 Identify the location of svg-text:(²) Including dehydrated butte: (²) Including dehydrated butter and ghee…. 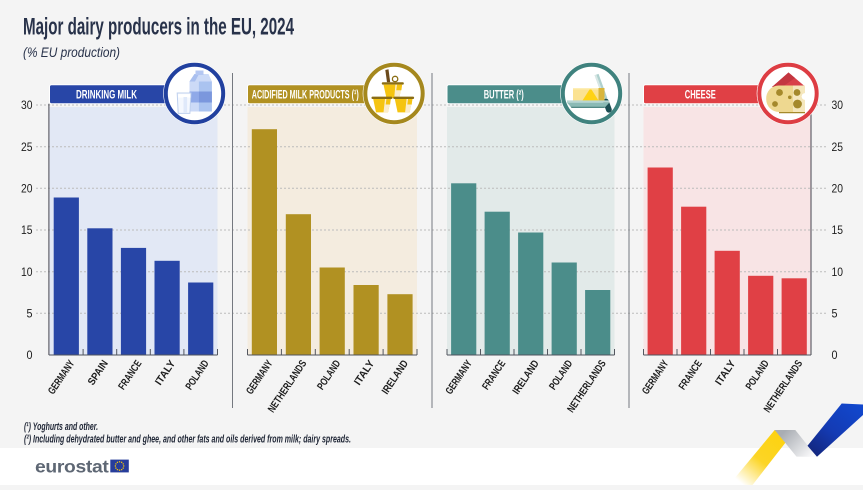
(187, 440).